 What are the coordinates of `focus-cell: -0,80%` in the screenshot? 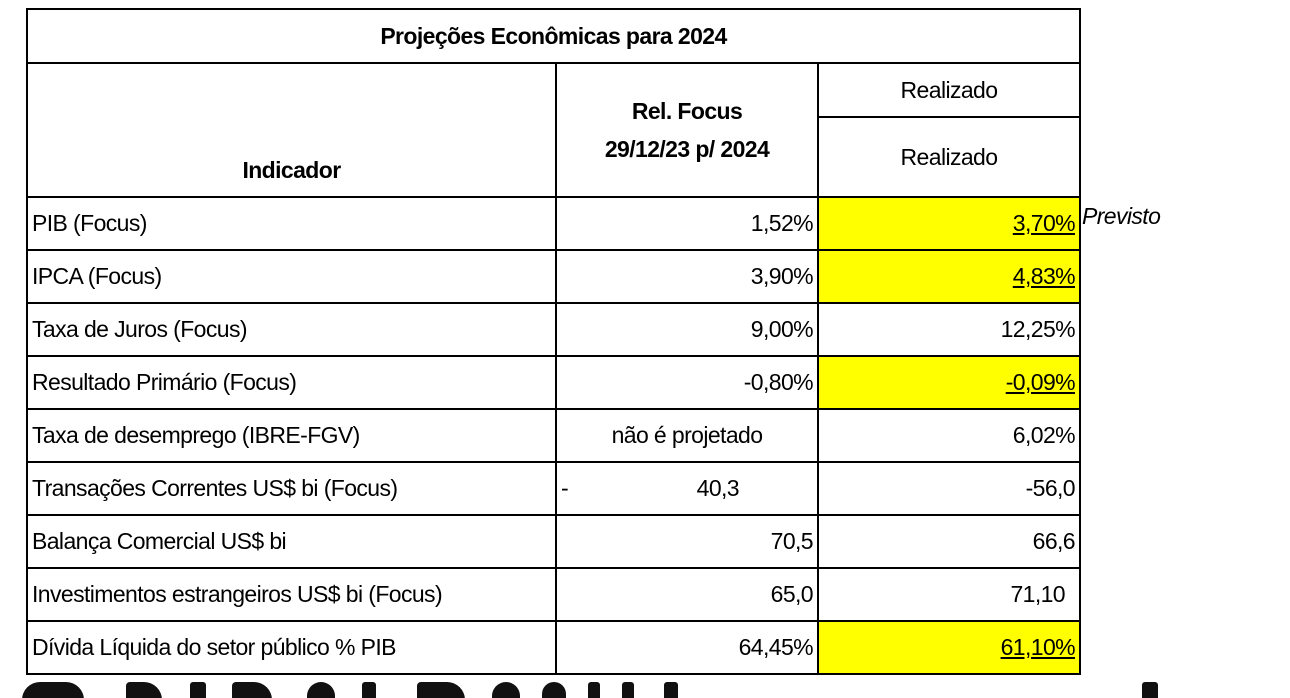 It's located at (687, 382).